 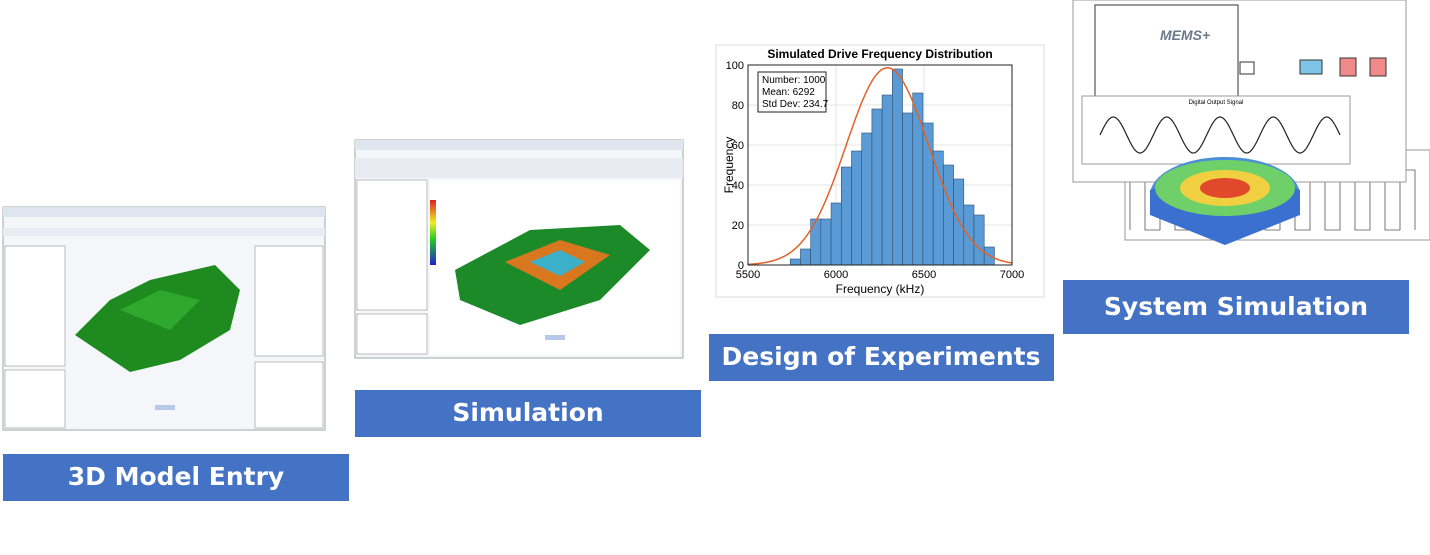 I want to click on y-tick-label: 20, so click(x=738, y=226).